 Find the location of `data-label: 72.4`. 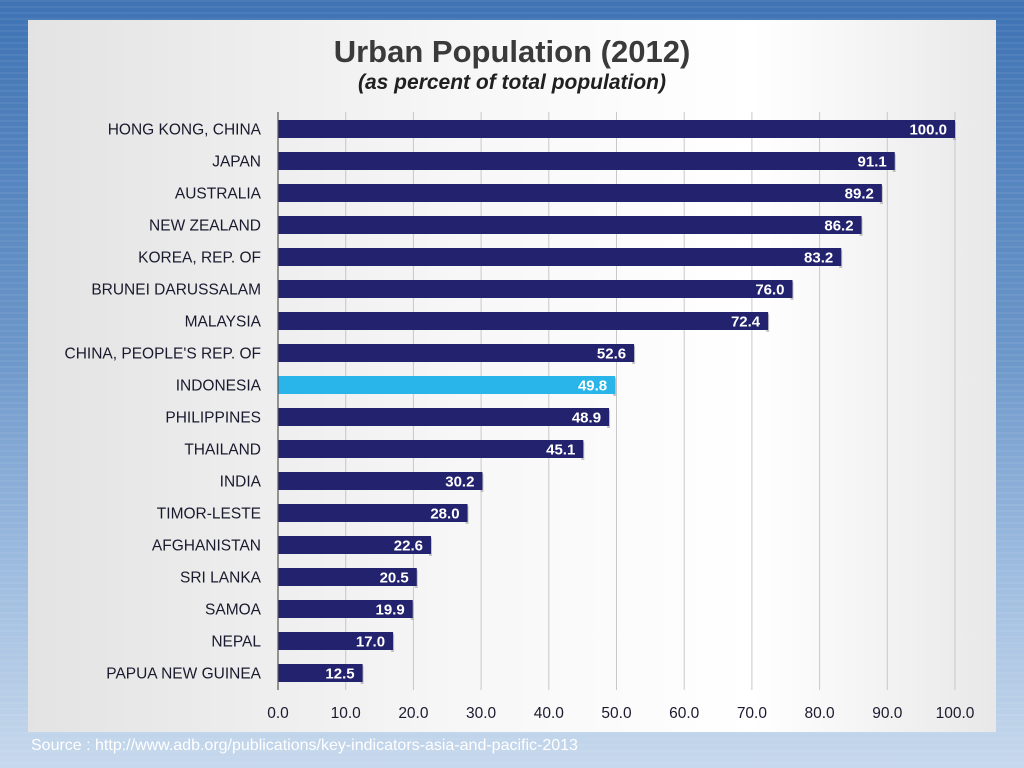

data-label: 72.4 is located at coordinates (746, 322).